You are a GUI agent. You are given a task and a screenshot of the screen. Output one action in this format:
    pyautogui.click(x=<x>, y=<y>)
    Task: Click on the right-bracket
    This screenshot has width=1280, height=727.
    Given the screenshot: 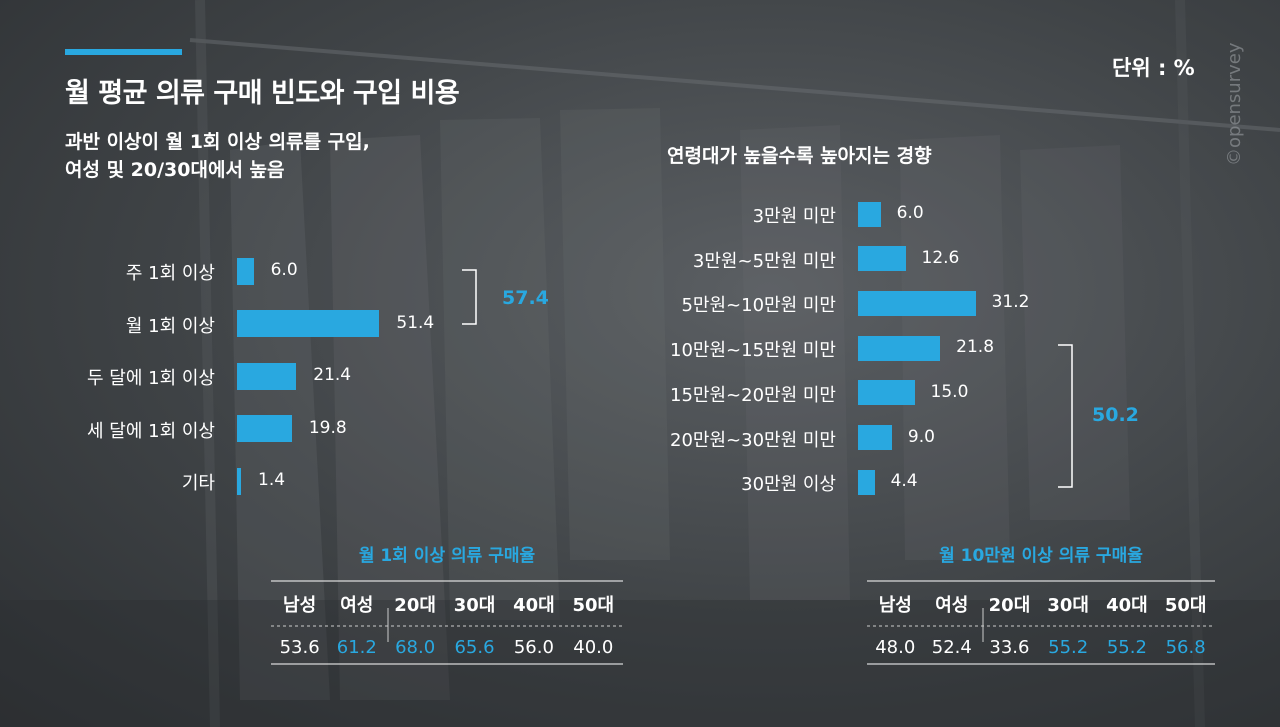 What is the action you would take?
    pyautogui.click(x=1065, y=416)
    